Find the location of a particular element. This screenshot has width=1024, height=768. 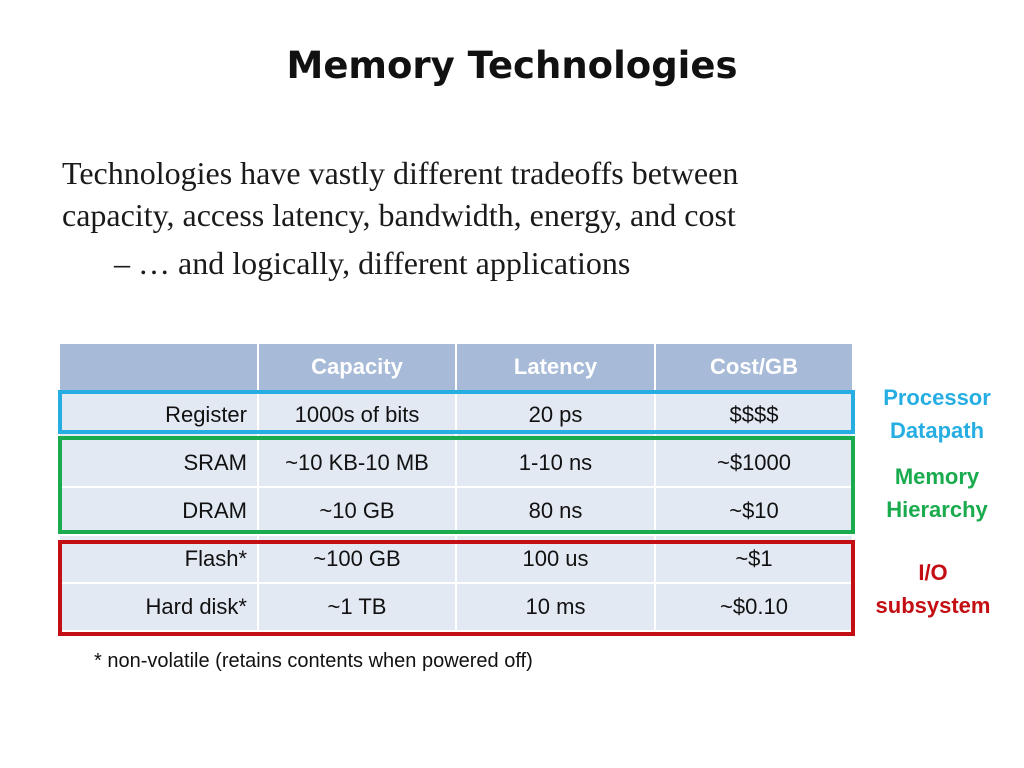

cell-latency: 1-10 ns is located at coordinates (556, 462).